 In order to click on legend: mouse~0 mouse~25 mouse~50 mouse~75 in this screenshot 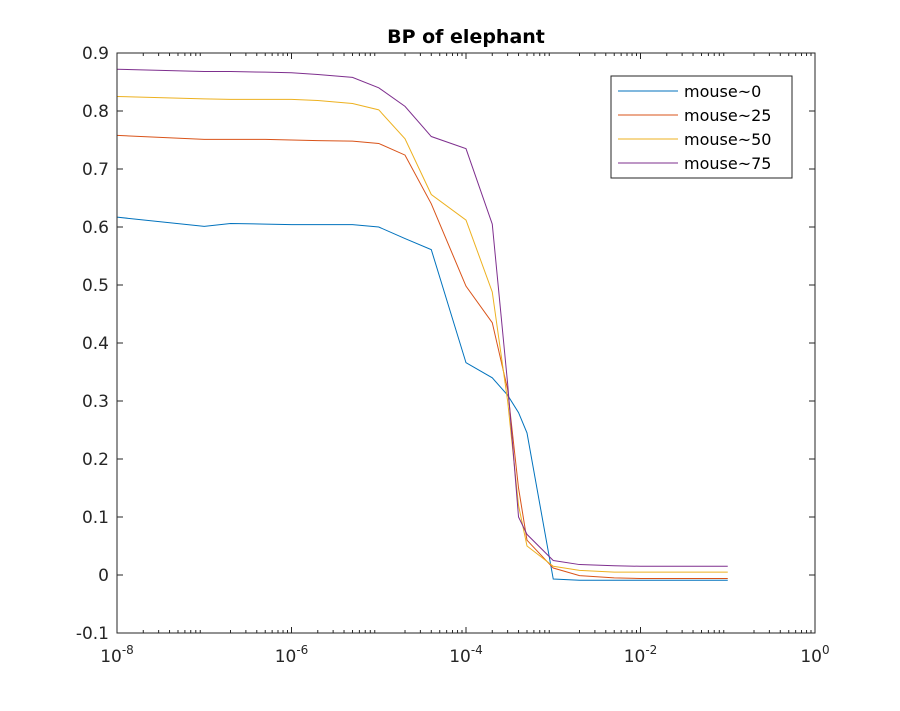, I will do `click(701, 127)`.